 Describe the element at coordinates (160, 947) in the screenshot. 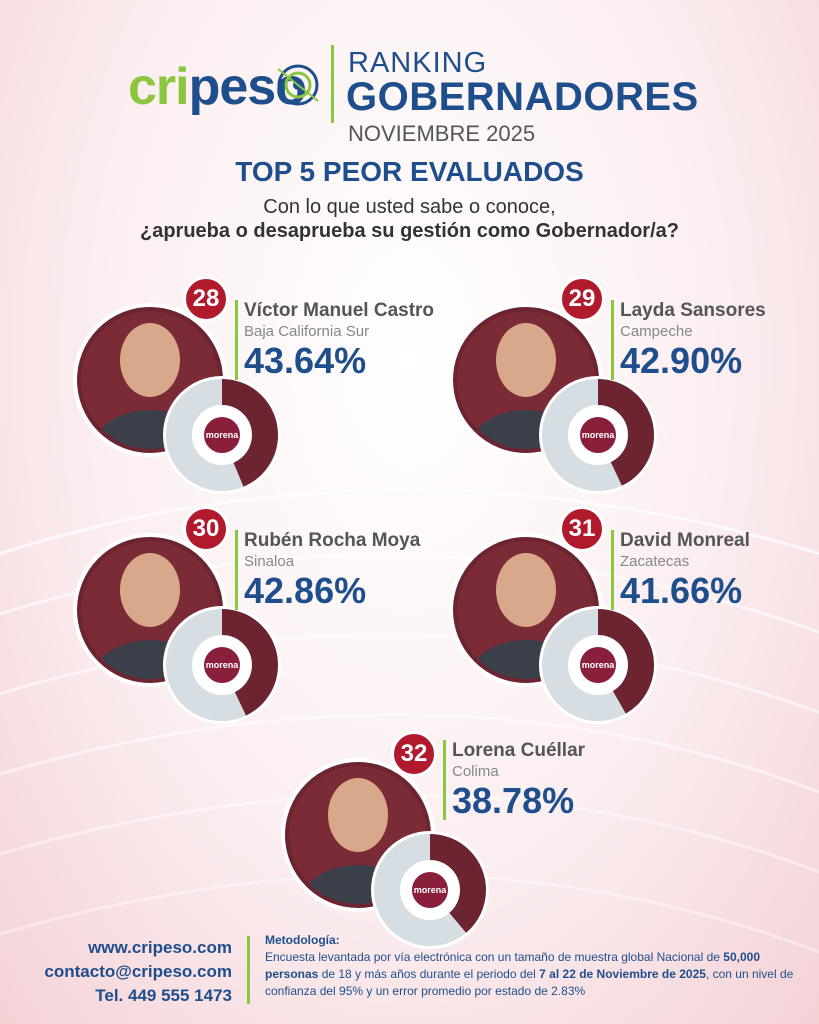

I see `website-link: www.cripeso.com` at that location.